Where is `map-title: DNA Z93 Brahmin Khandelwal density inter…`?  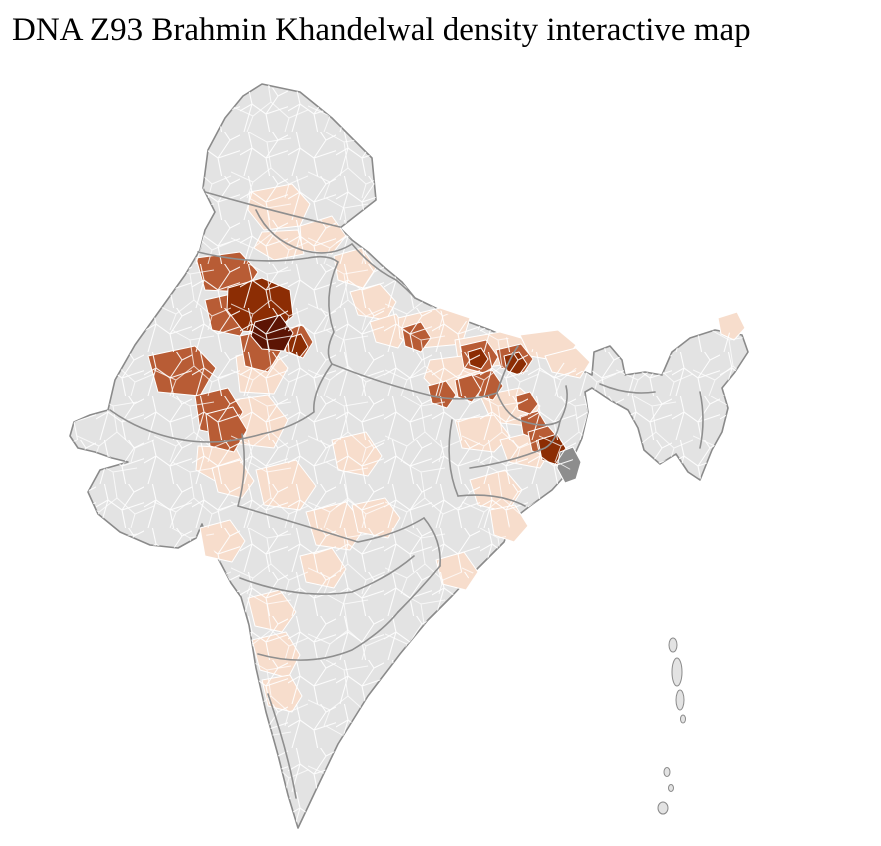 map-title: DNA Z93 Brahmin Khandelwal density inter… is located at coordinates (381, 30).